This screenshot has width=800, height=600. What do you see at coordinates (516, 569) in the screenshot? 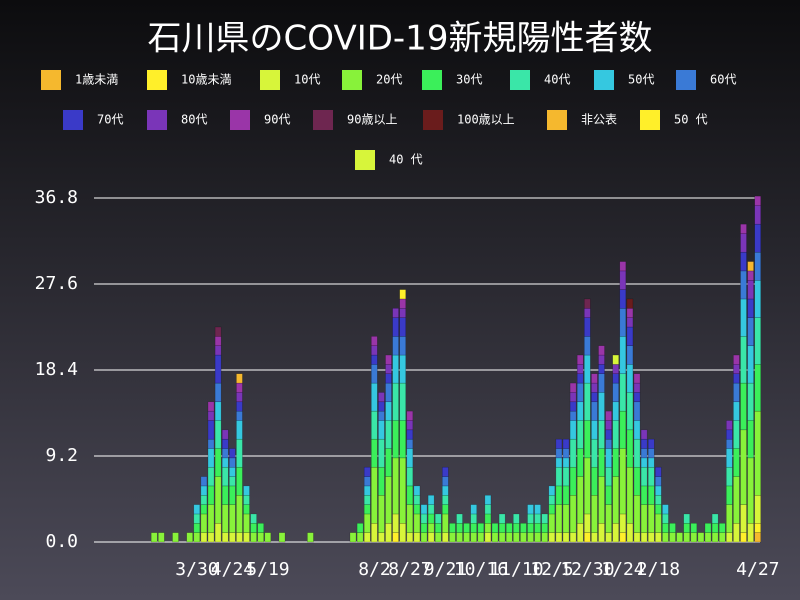
I see `x-tick-label: 11/10` at bounding box center [516, 569].